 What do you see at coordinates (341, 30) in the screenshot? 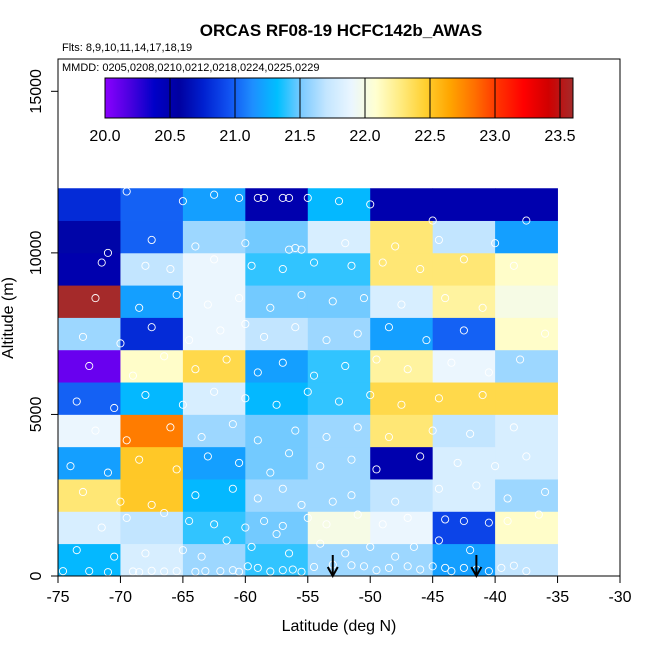
I see `chart-title: ORCAS RF08-19 HCFC142b_AWAS` at bounding box center [341, 30].